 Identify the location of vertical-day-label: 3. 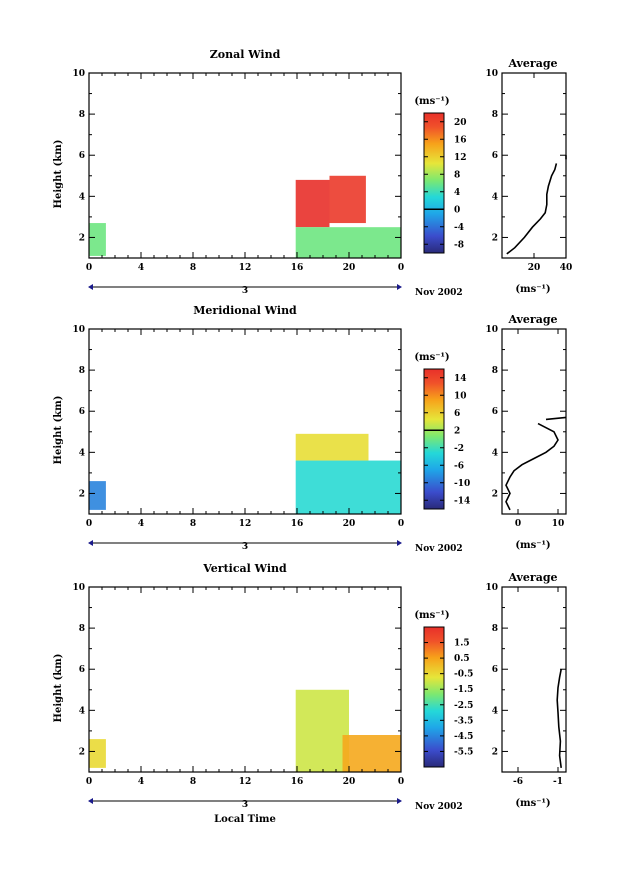
(245, 805).